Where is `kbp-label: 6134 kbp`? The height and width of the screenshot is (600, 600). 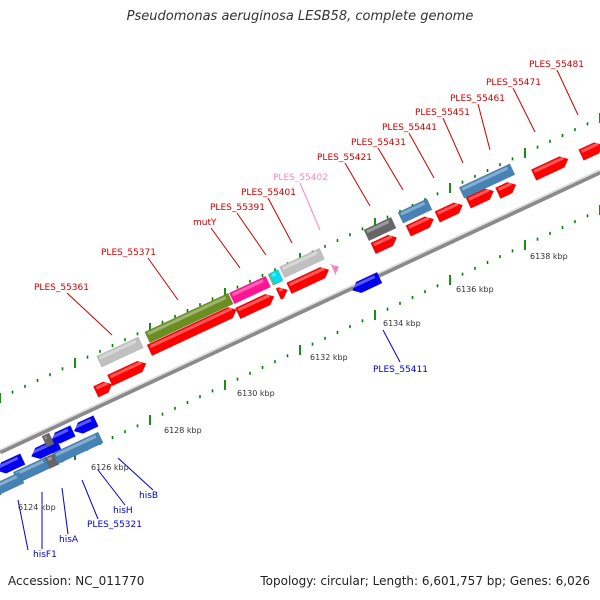 kbp-label: 6134 kbp is located at coordinates (402, 323).